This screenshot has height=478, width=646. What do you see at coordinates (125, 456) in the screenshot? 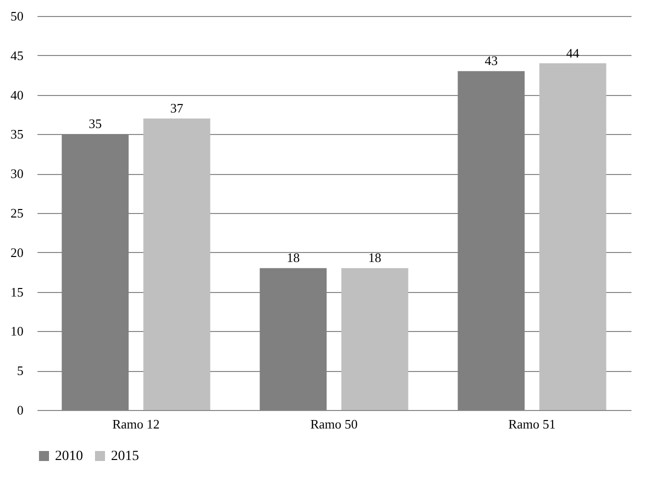
I see `legend-label: 2015` at bounding box center [125, 456].